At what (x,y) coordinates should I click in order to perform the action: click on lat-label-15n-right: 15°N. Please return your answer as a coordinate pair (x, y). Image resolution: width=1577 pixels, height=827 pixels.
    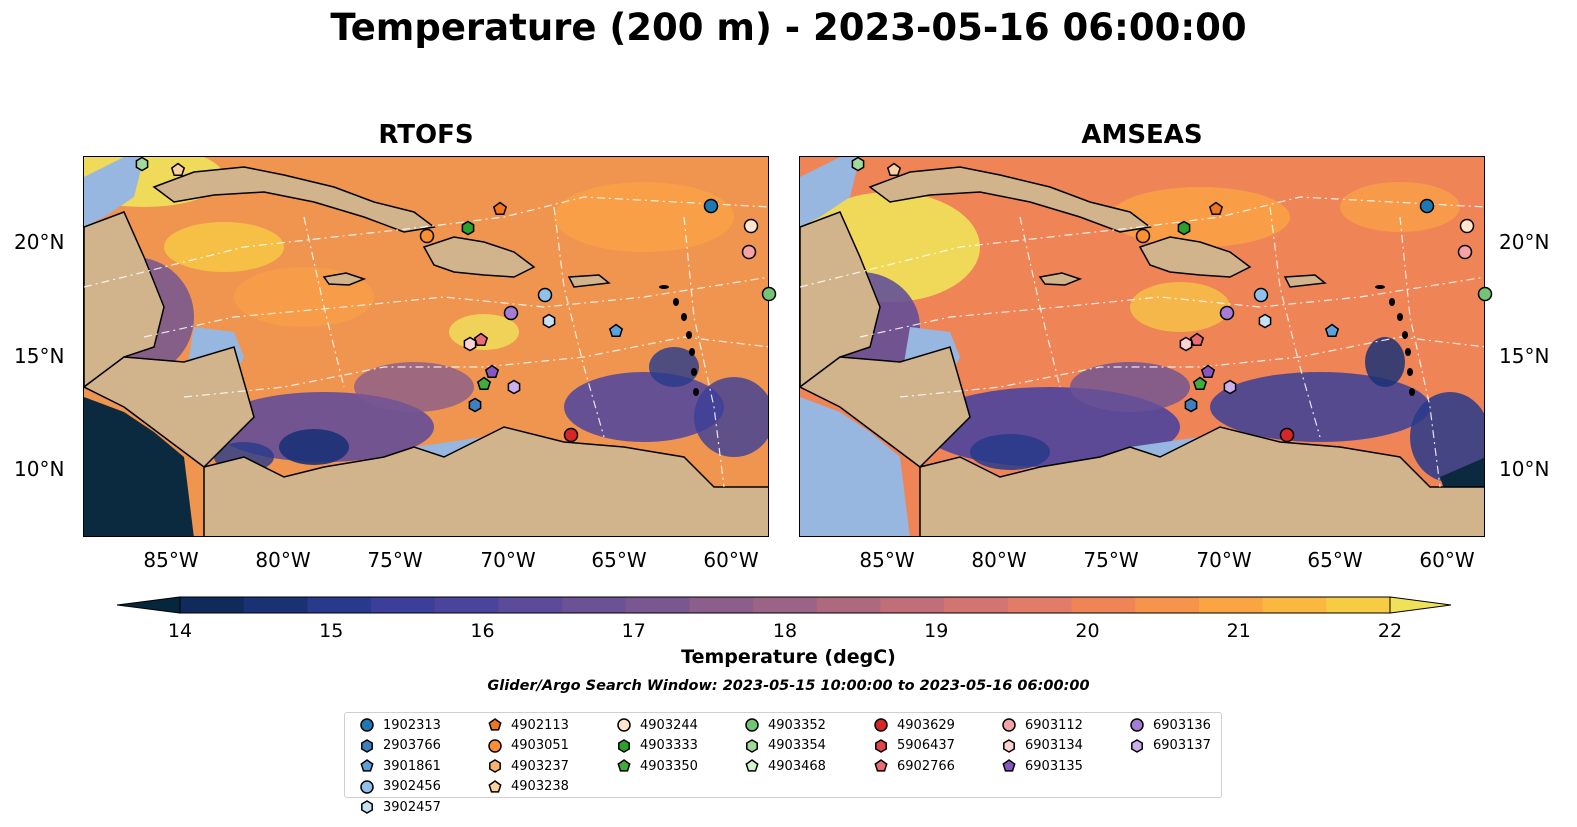
    Looking at the image, I should click on (1524, 356).